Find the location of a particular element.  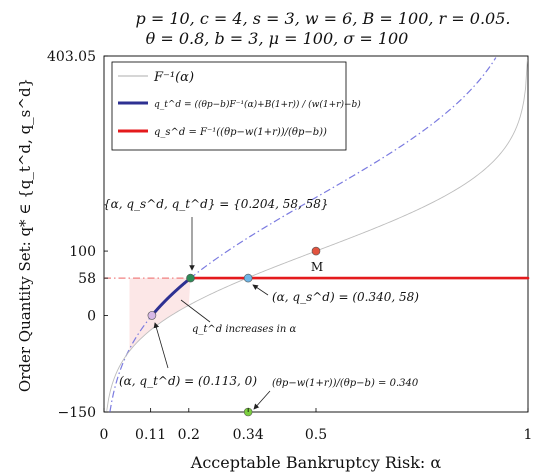

shaded-region is located at coordinates (160, 315).